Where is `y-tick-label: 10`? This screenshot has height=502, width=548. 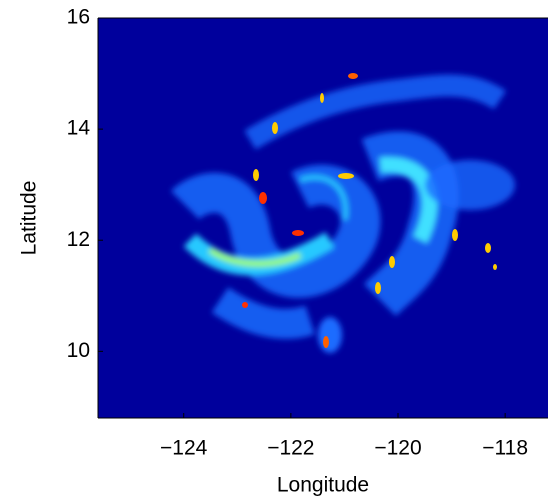 y-tick-label: 10 is located at coordinates (78, 350).